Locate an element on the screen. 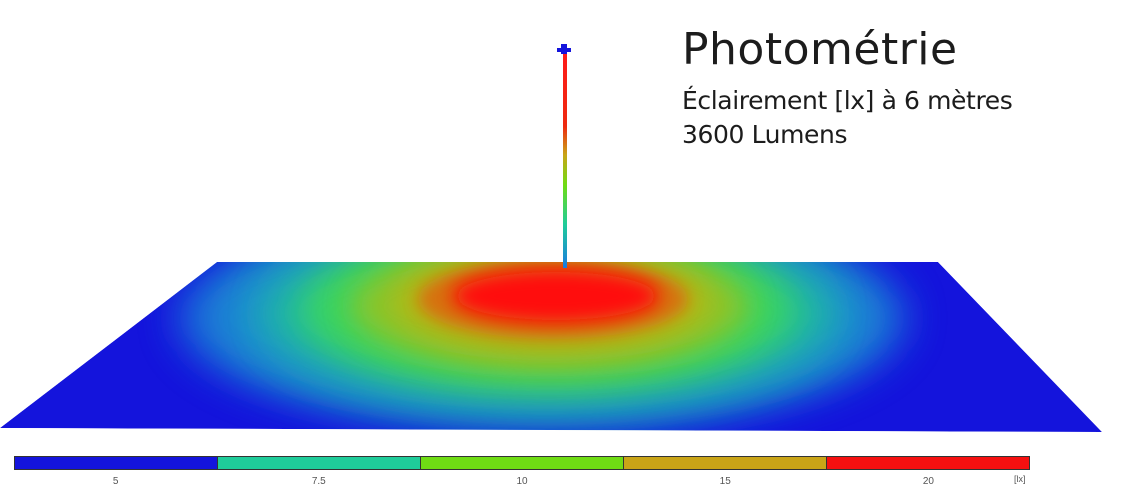 The width and height of the screenshot is (1121, 491). page-title: Photométrie is located at coordinates (820, 49).